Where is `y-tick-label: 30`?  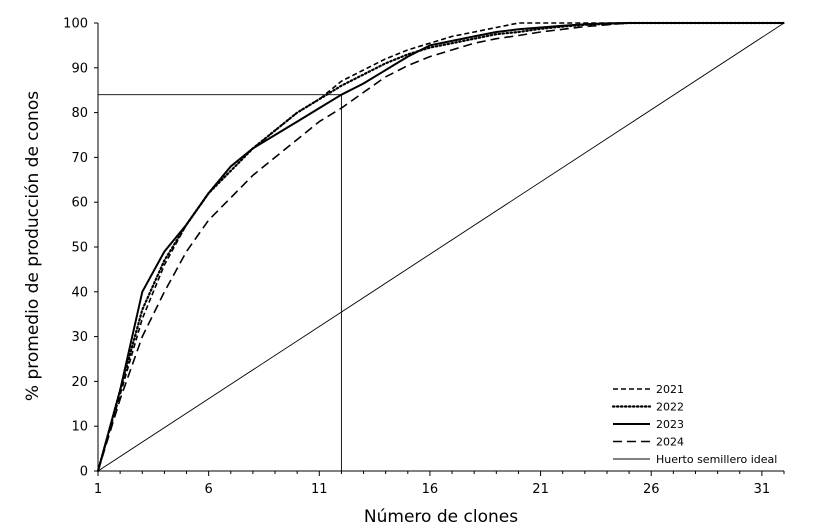
y-tick-label: 30 is located at coordinates (79, 337).